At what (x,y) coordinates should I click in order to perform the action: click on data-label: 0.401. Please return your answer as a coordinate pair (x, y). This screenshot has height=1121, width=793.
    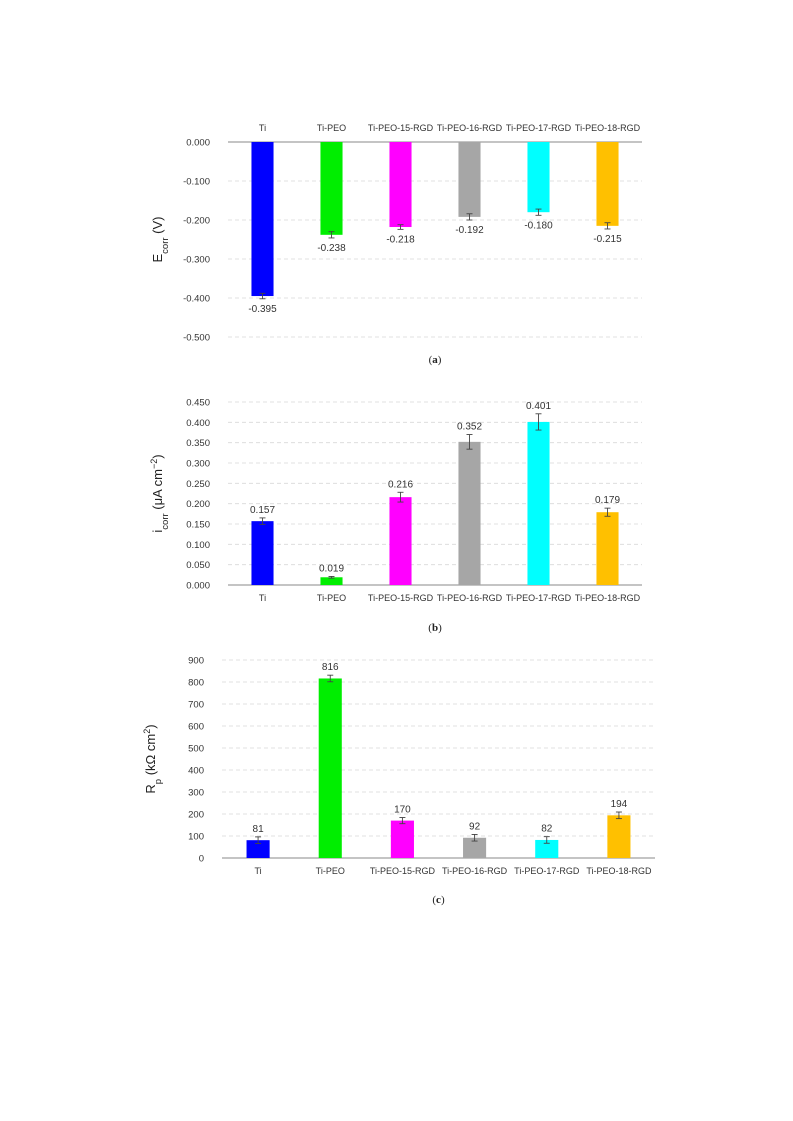
    Looking at the image, I should click on (538, 406).